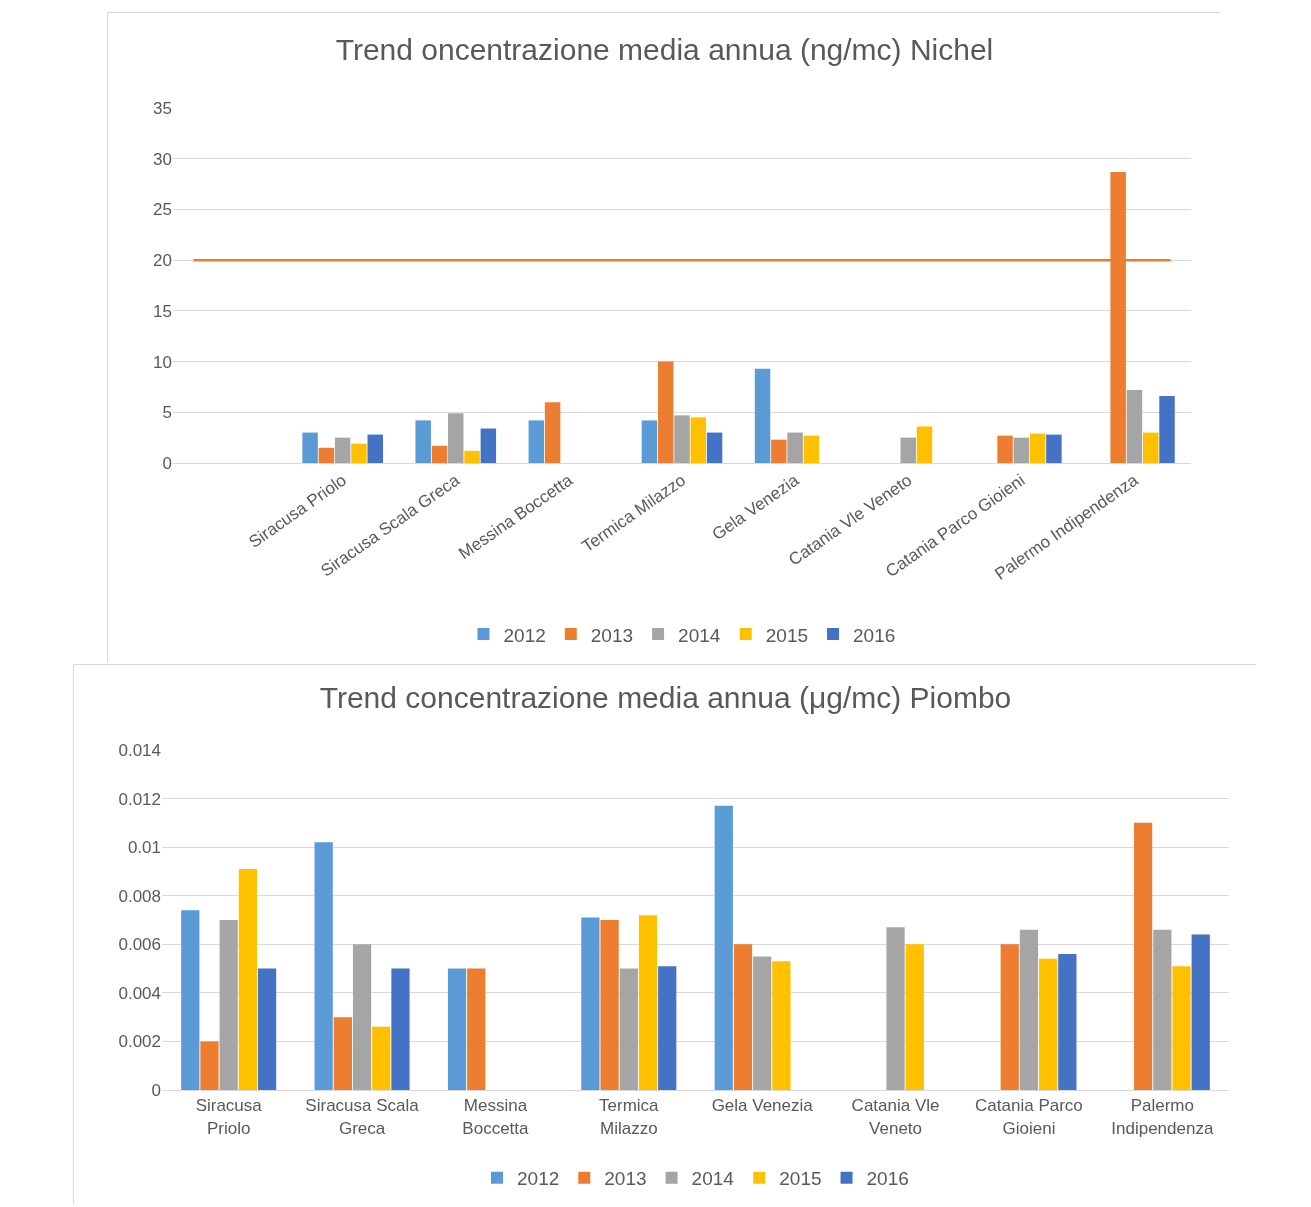 The image size is (1311, 1207). Describe the element at coordinates (139, 896) in the screenshot. I see `y-tick-label: 0.008` at that location.